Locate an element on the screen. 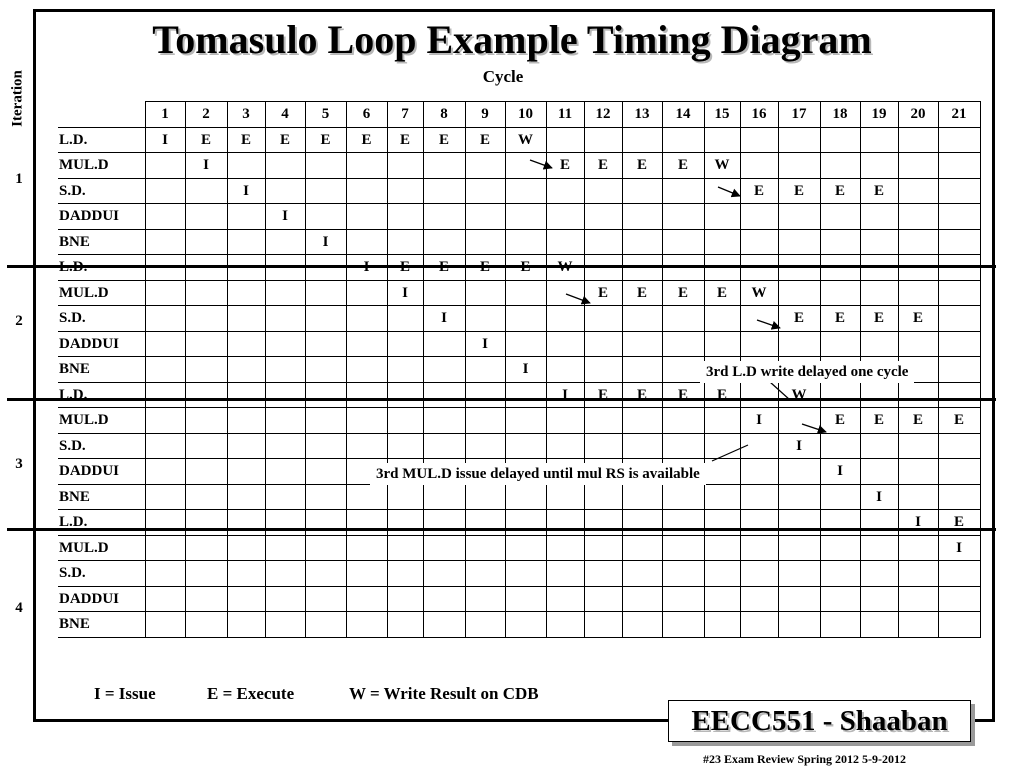 The width and height of the screenshot is (1024, 768). legend-execute: E = Execute is located at coordinates (251, 693).